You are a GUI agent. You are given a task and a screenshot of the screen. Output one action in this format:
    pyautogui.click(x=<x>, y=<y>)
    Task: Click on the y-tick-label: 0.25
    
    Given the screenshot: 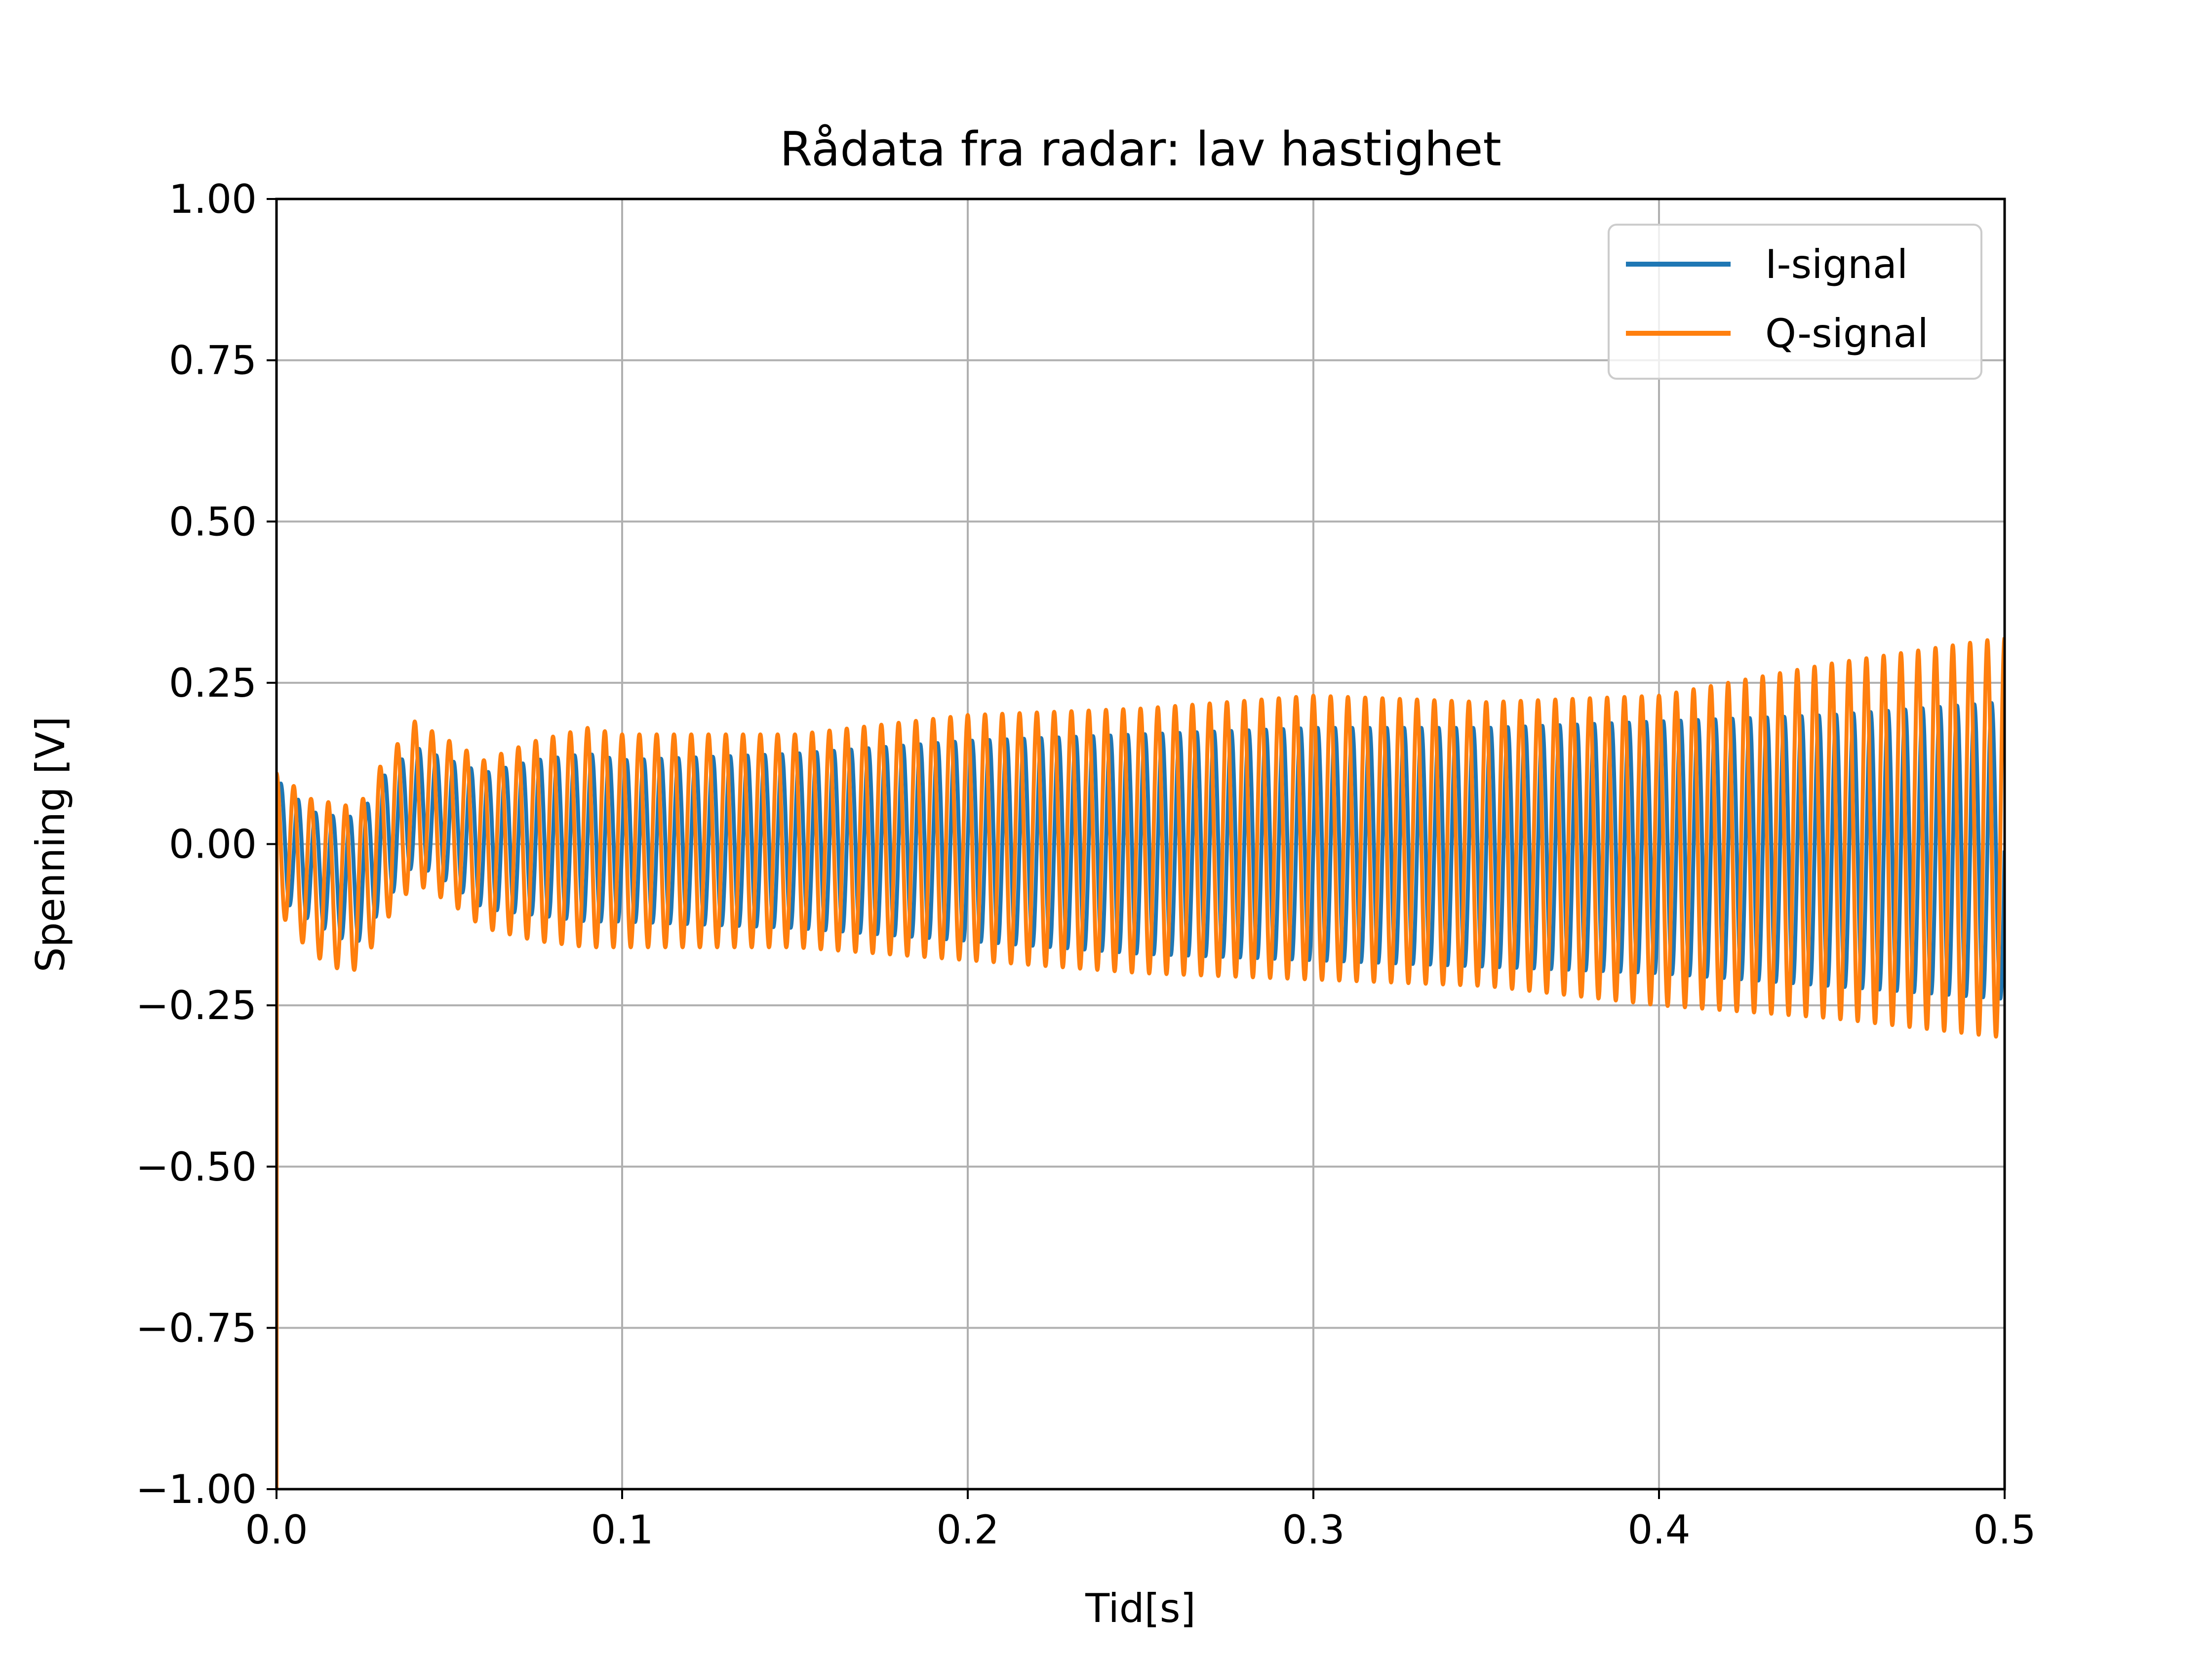 What is the action you would take?
    pyautogui.click(x=213, y=683)
    